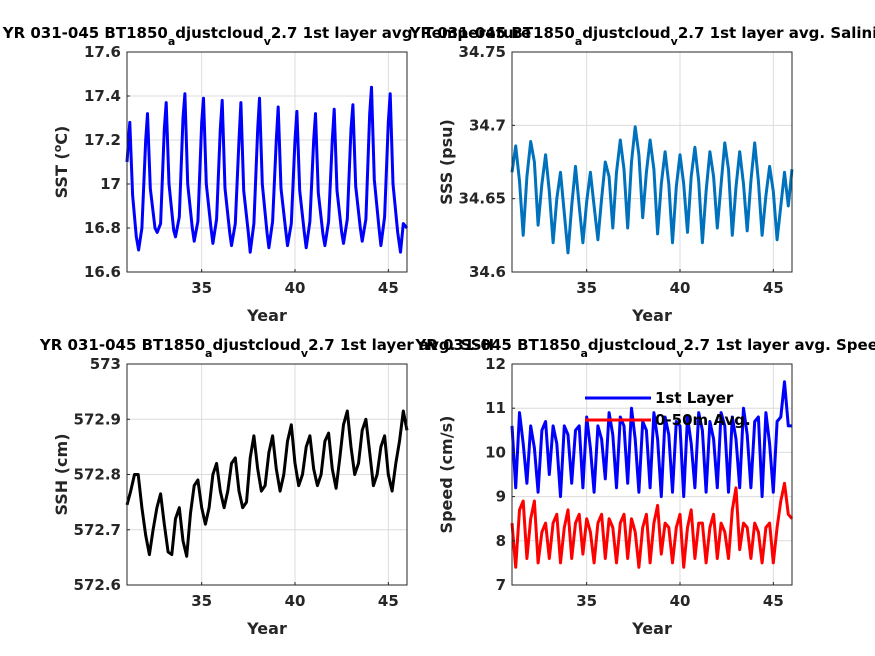  I want to click on sst-xtick-label: 45, so click(388, 288).